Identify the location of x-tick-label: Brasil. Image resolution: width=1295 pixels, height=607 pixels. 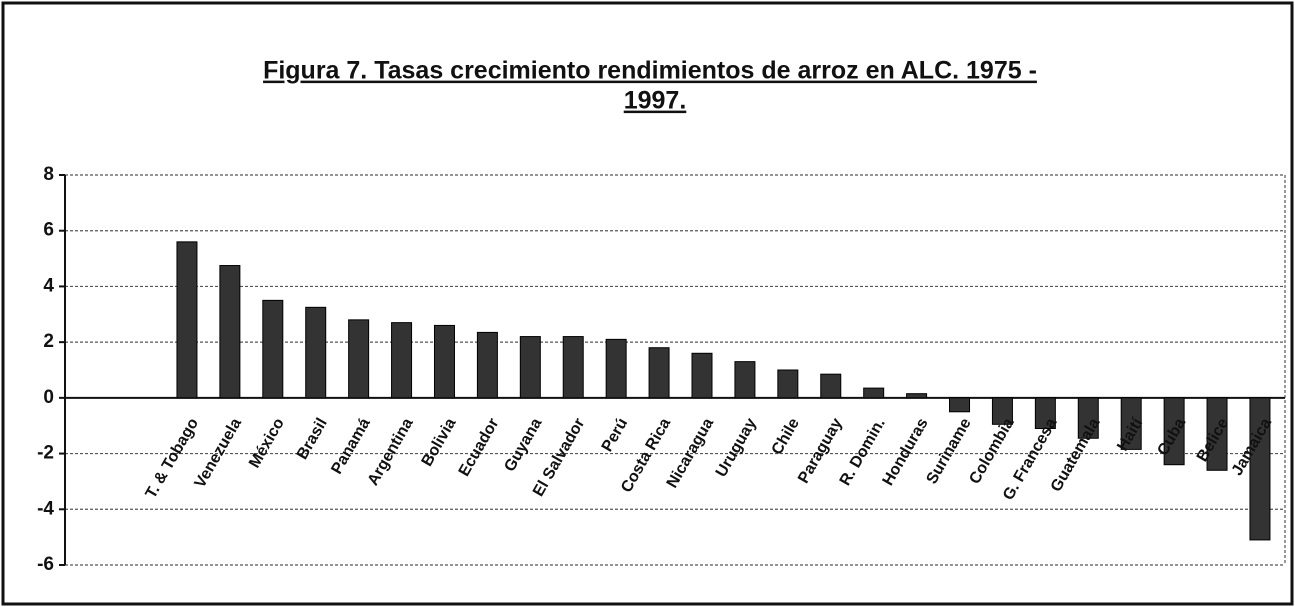
(312, 438).